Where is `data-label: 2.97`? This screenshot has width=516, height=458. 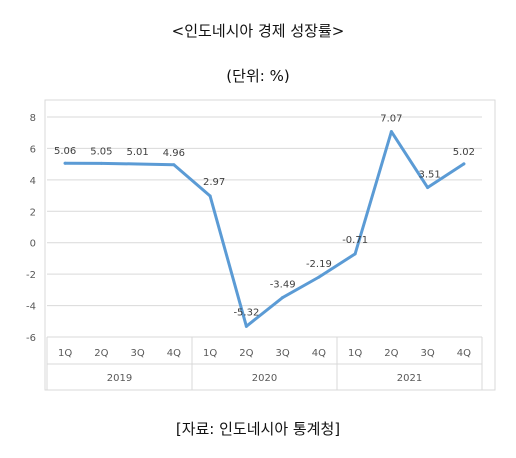
data-label: 2.97 is located at coordinates (214, 182).